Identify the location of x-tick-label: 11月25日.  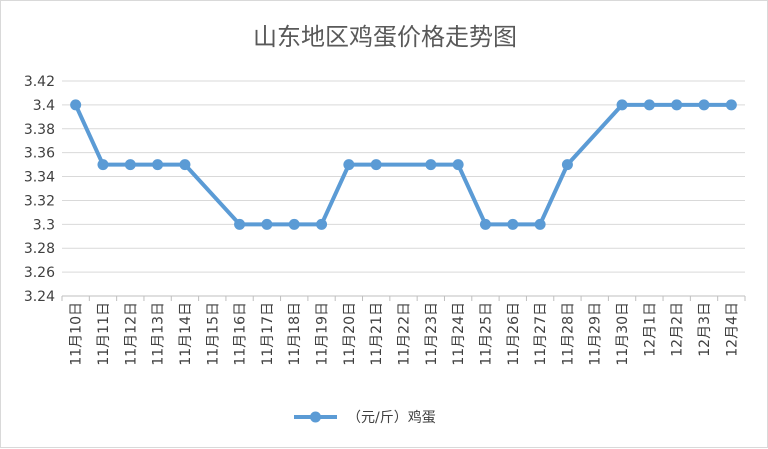
(486, 334).